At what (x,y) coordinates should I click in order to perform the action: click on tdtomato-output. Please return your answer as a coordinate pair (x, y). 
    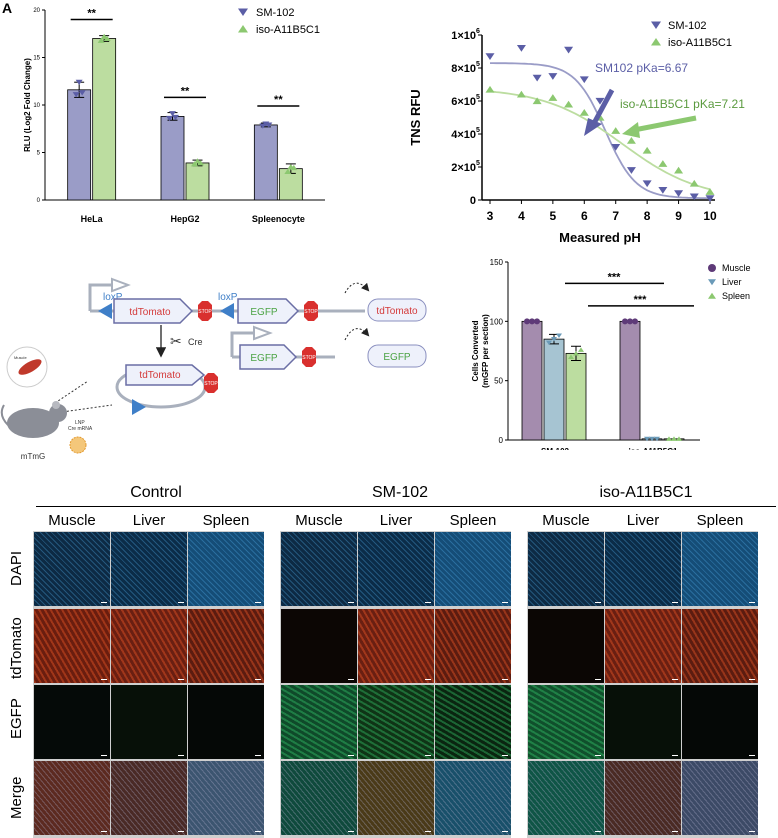
    Looking at the image, I should click on (397, 310).